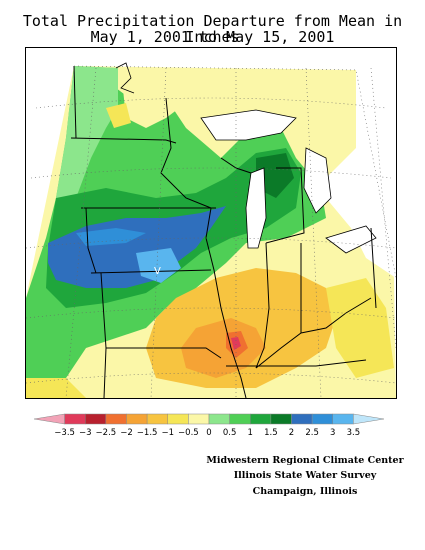 The image size is (425, 550). Describe the element at coordinates (111, 237) in the screenshot. I see `departure-zone-wet-rim` at that location.